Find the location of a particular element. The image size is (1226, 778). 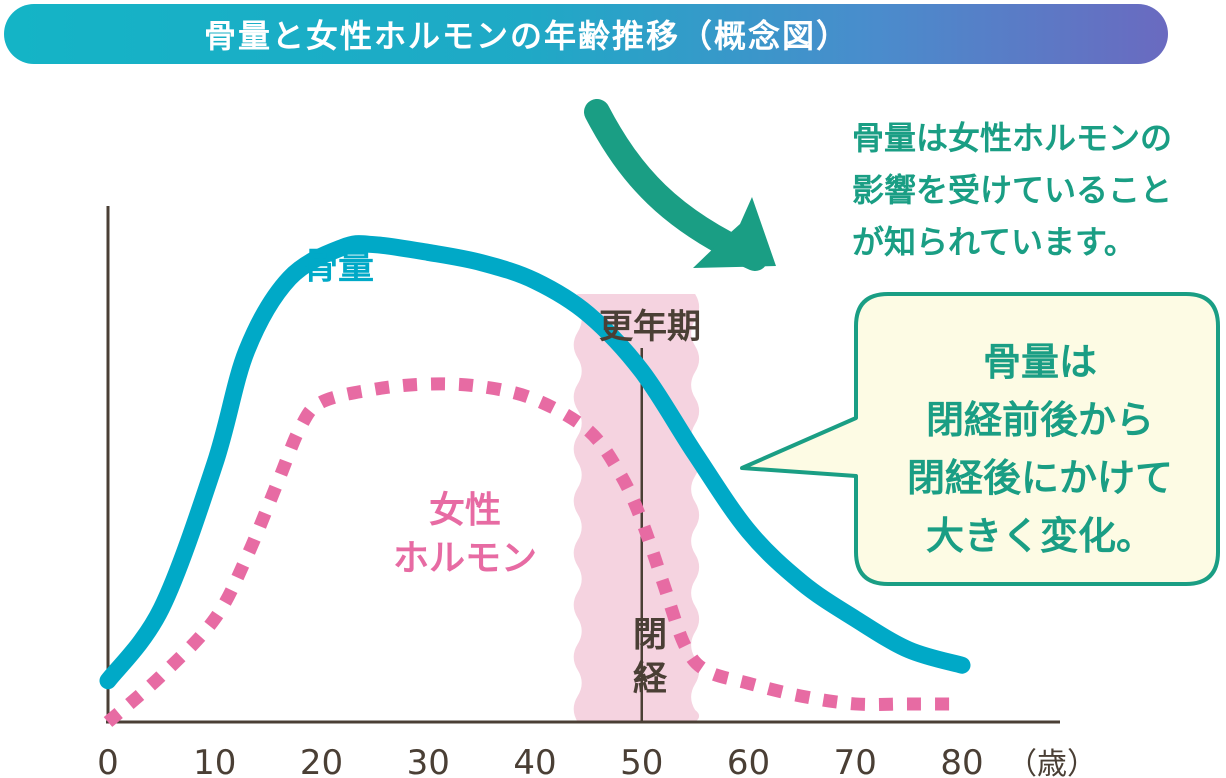

series-label-bone: 骨量 is located at coordinates (338, 266).